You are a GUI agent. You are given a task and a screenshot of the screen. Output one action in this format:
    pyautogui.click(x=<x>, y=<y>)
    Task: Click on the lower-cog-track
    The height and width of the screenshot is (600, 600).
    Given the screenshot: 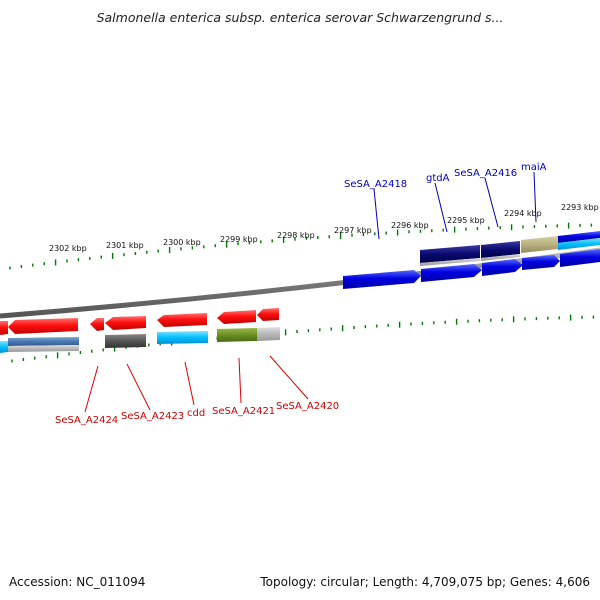 What is the action you would take?
    pyautogui.click(x=140, y=340)
    